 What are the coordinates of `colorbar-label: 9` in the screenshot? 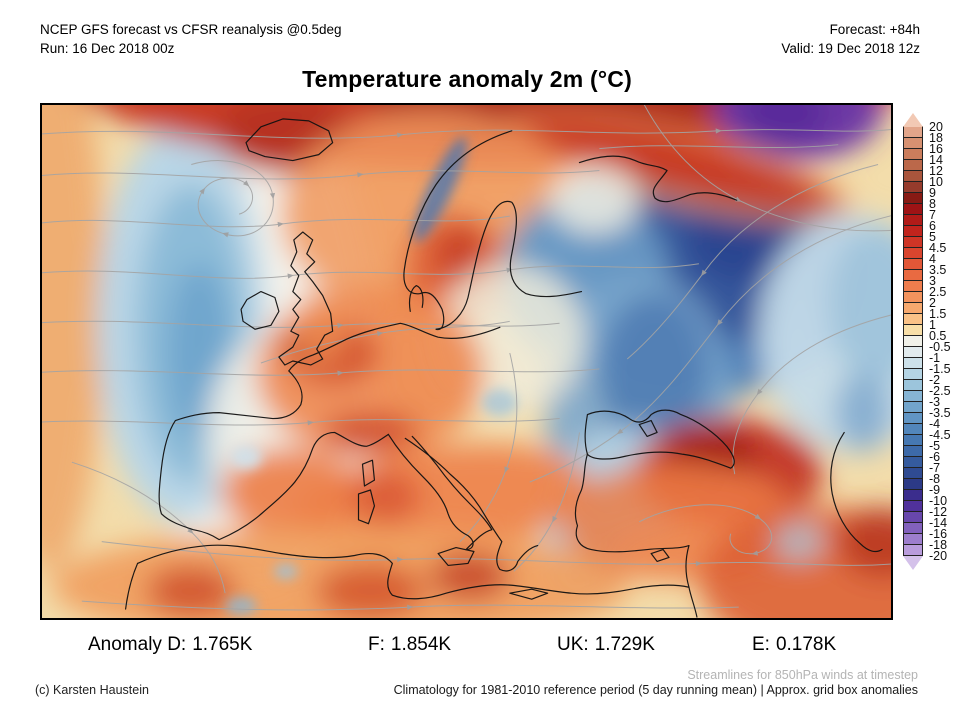 It's located at (932, 193).